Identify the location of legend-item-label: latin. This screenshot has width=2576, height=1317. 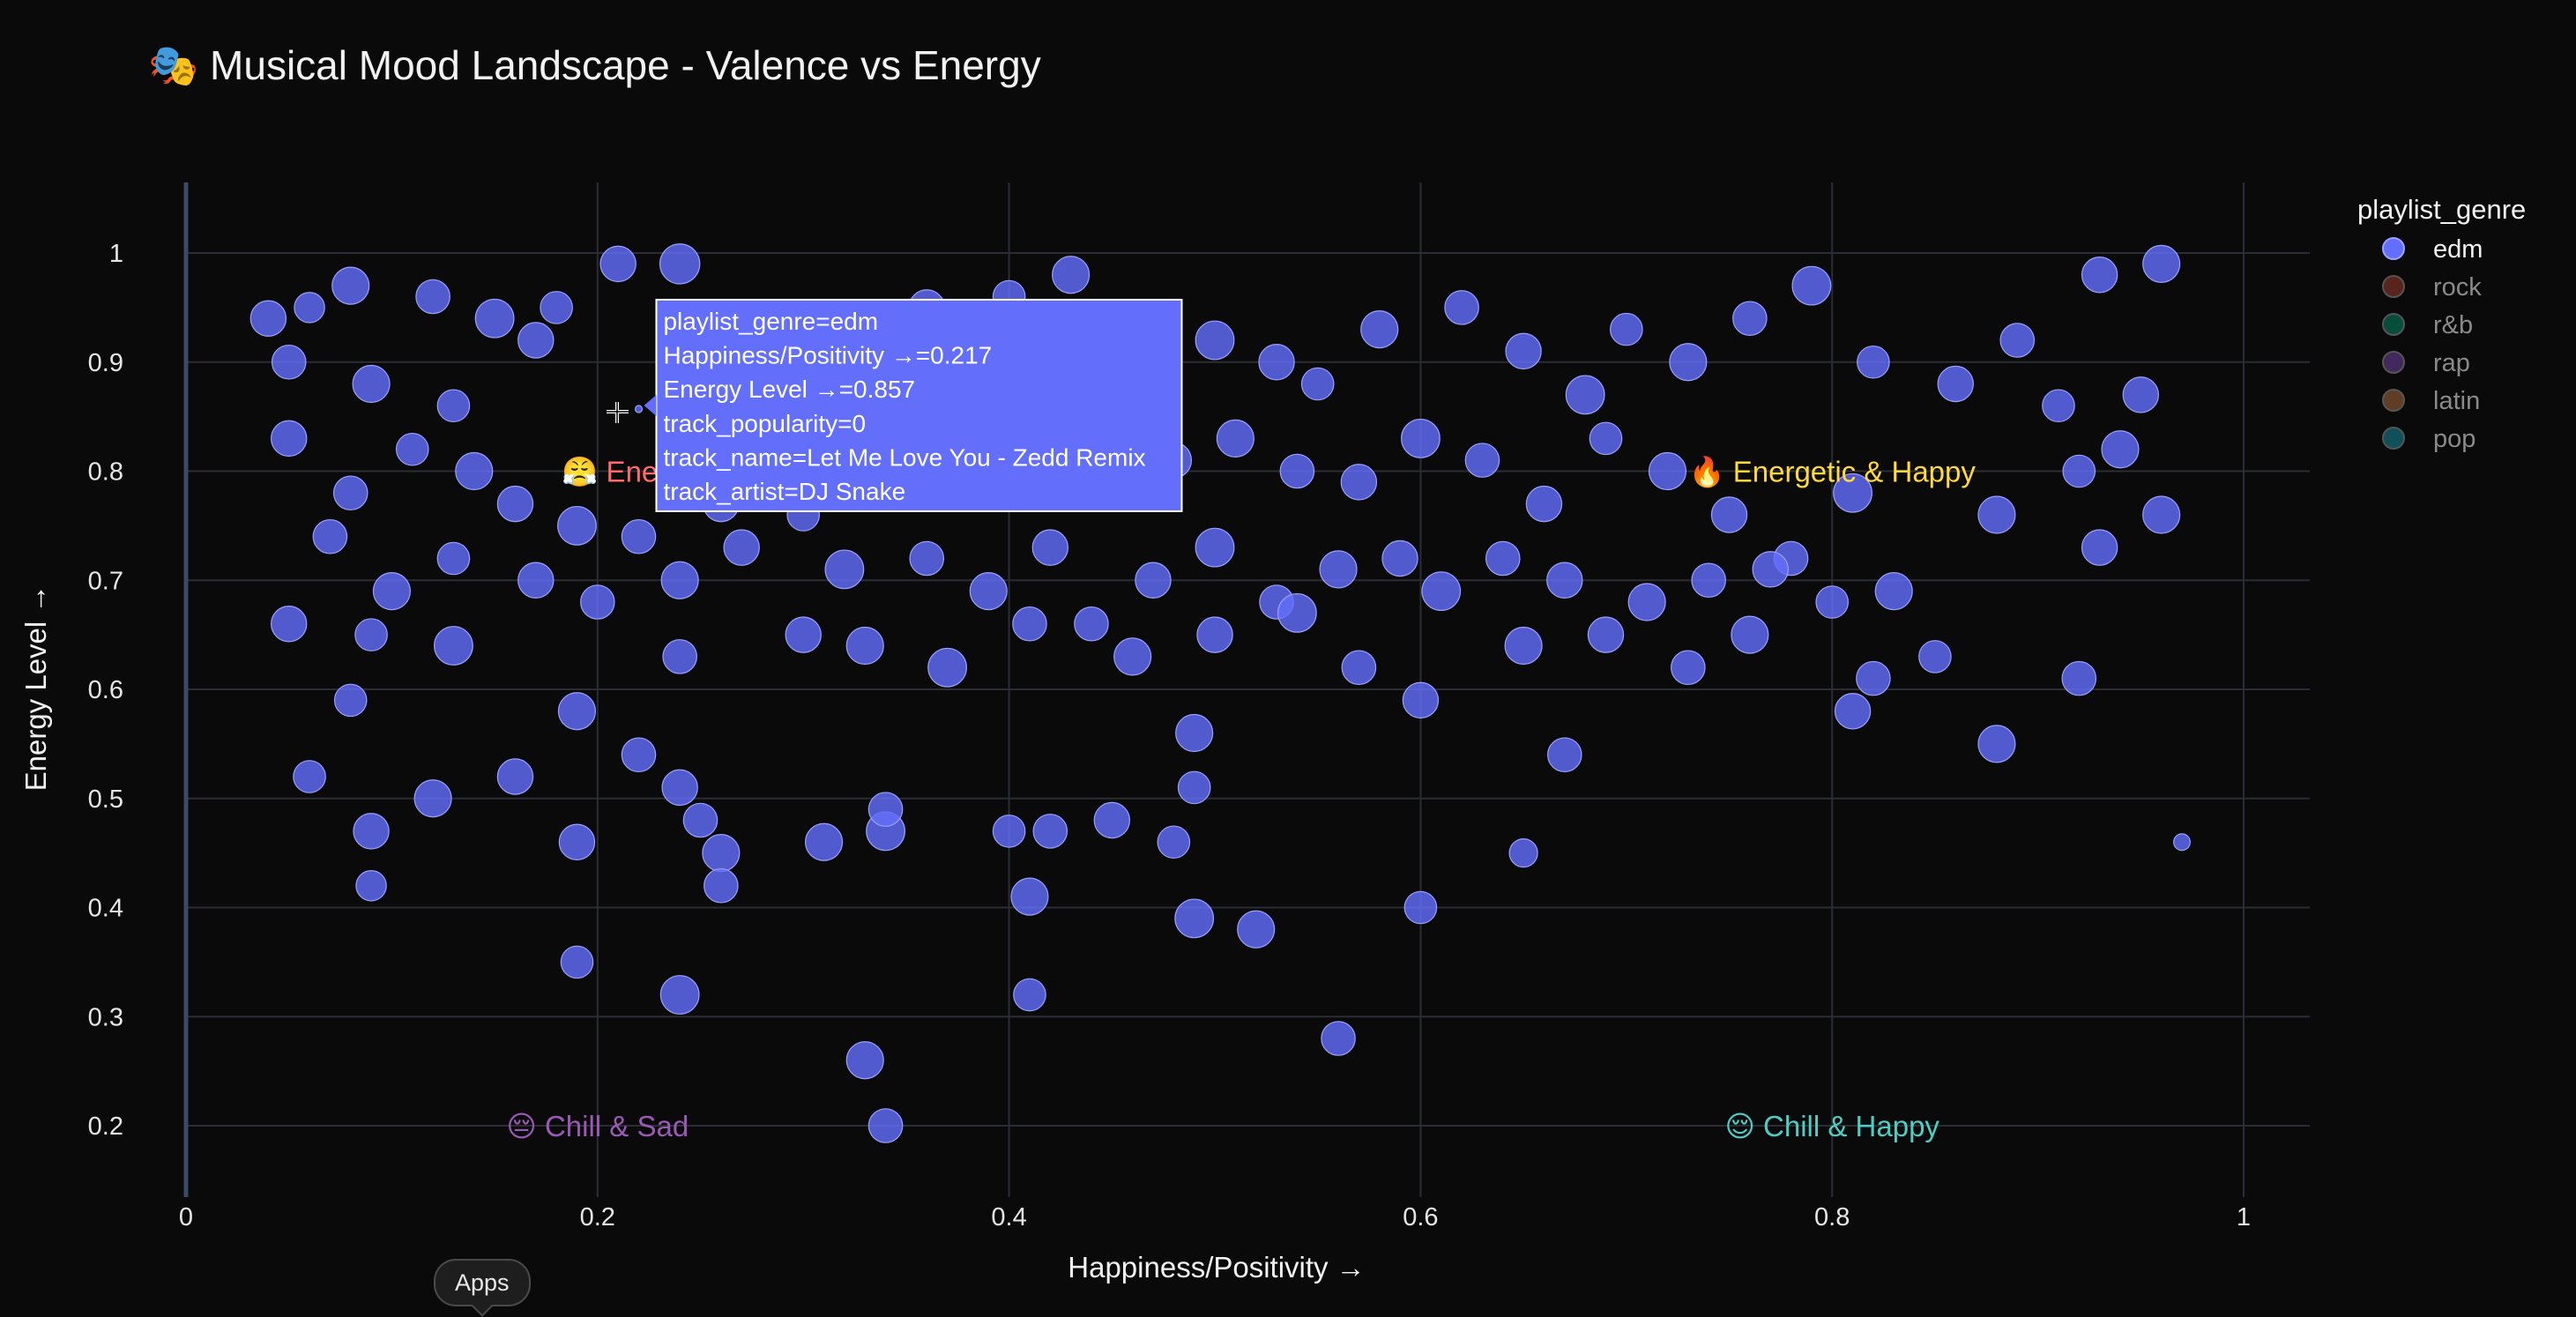
(2456, 401).